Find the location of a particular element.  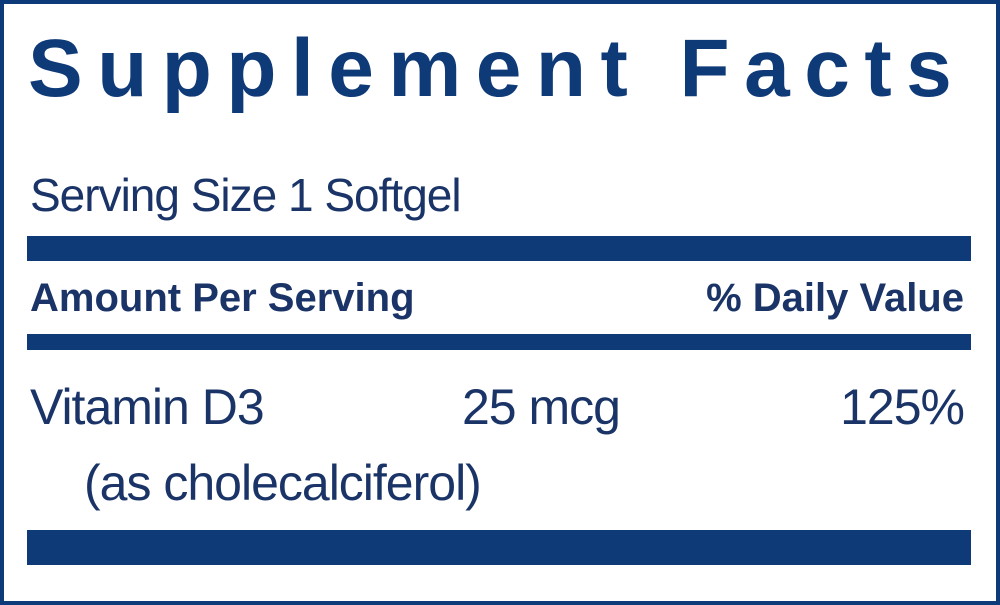

serving-size: Serving Size 1 Softgel is located at coordinates (246, 195).